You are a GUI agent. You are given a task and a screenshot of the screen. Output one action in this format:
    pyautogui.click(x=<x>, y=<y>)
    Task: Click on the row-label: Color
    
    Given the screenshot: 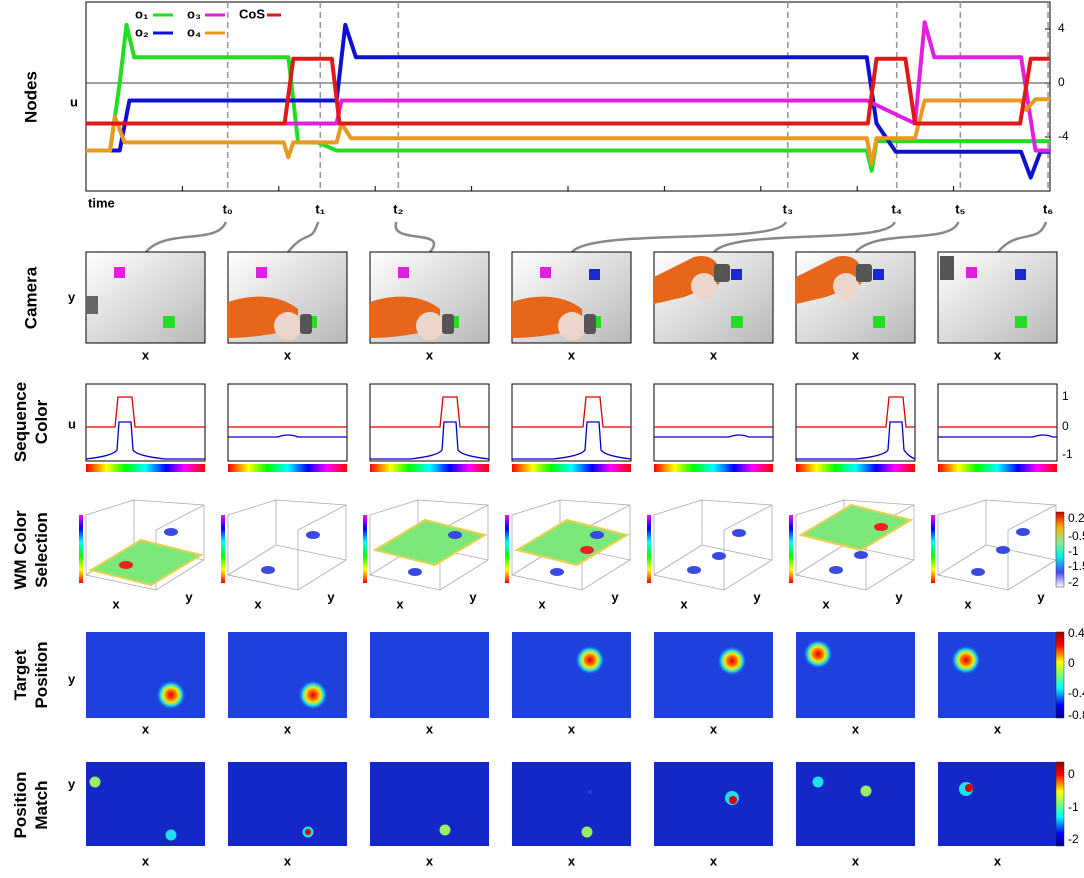 What is the action you would take?
    pyautogui.click(x=41, y=421)
    